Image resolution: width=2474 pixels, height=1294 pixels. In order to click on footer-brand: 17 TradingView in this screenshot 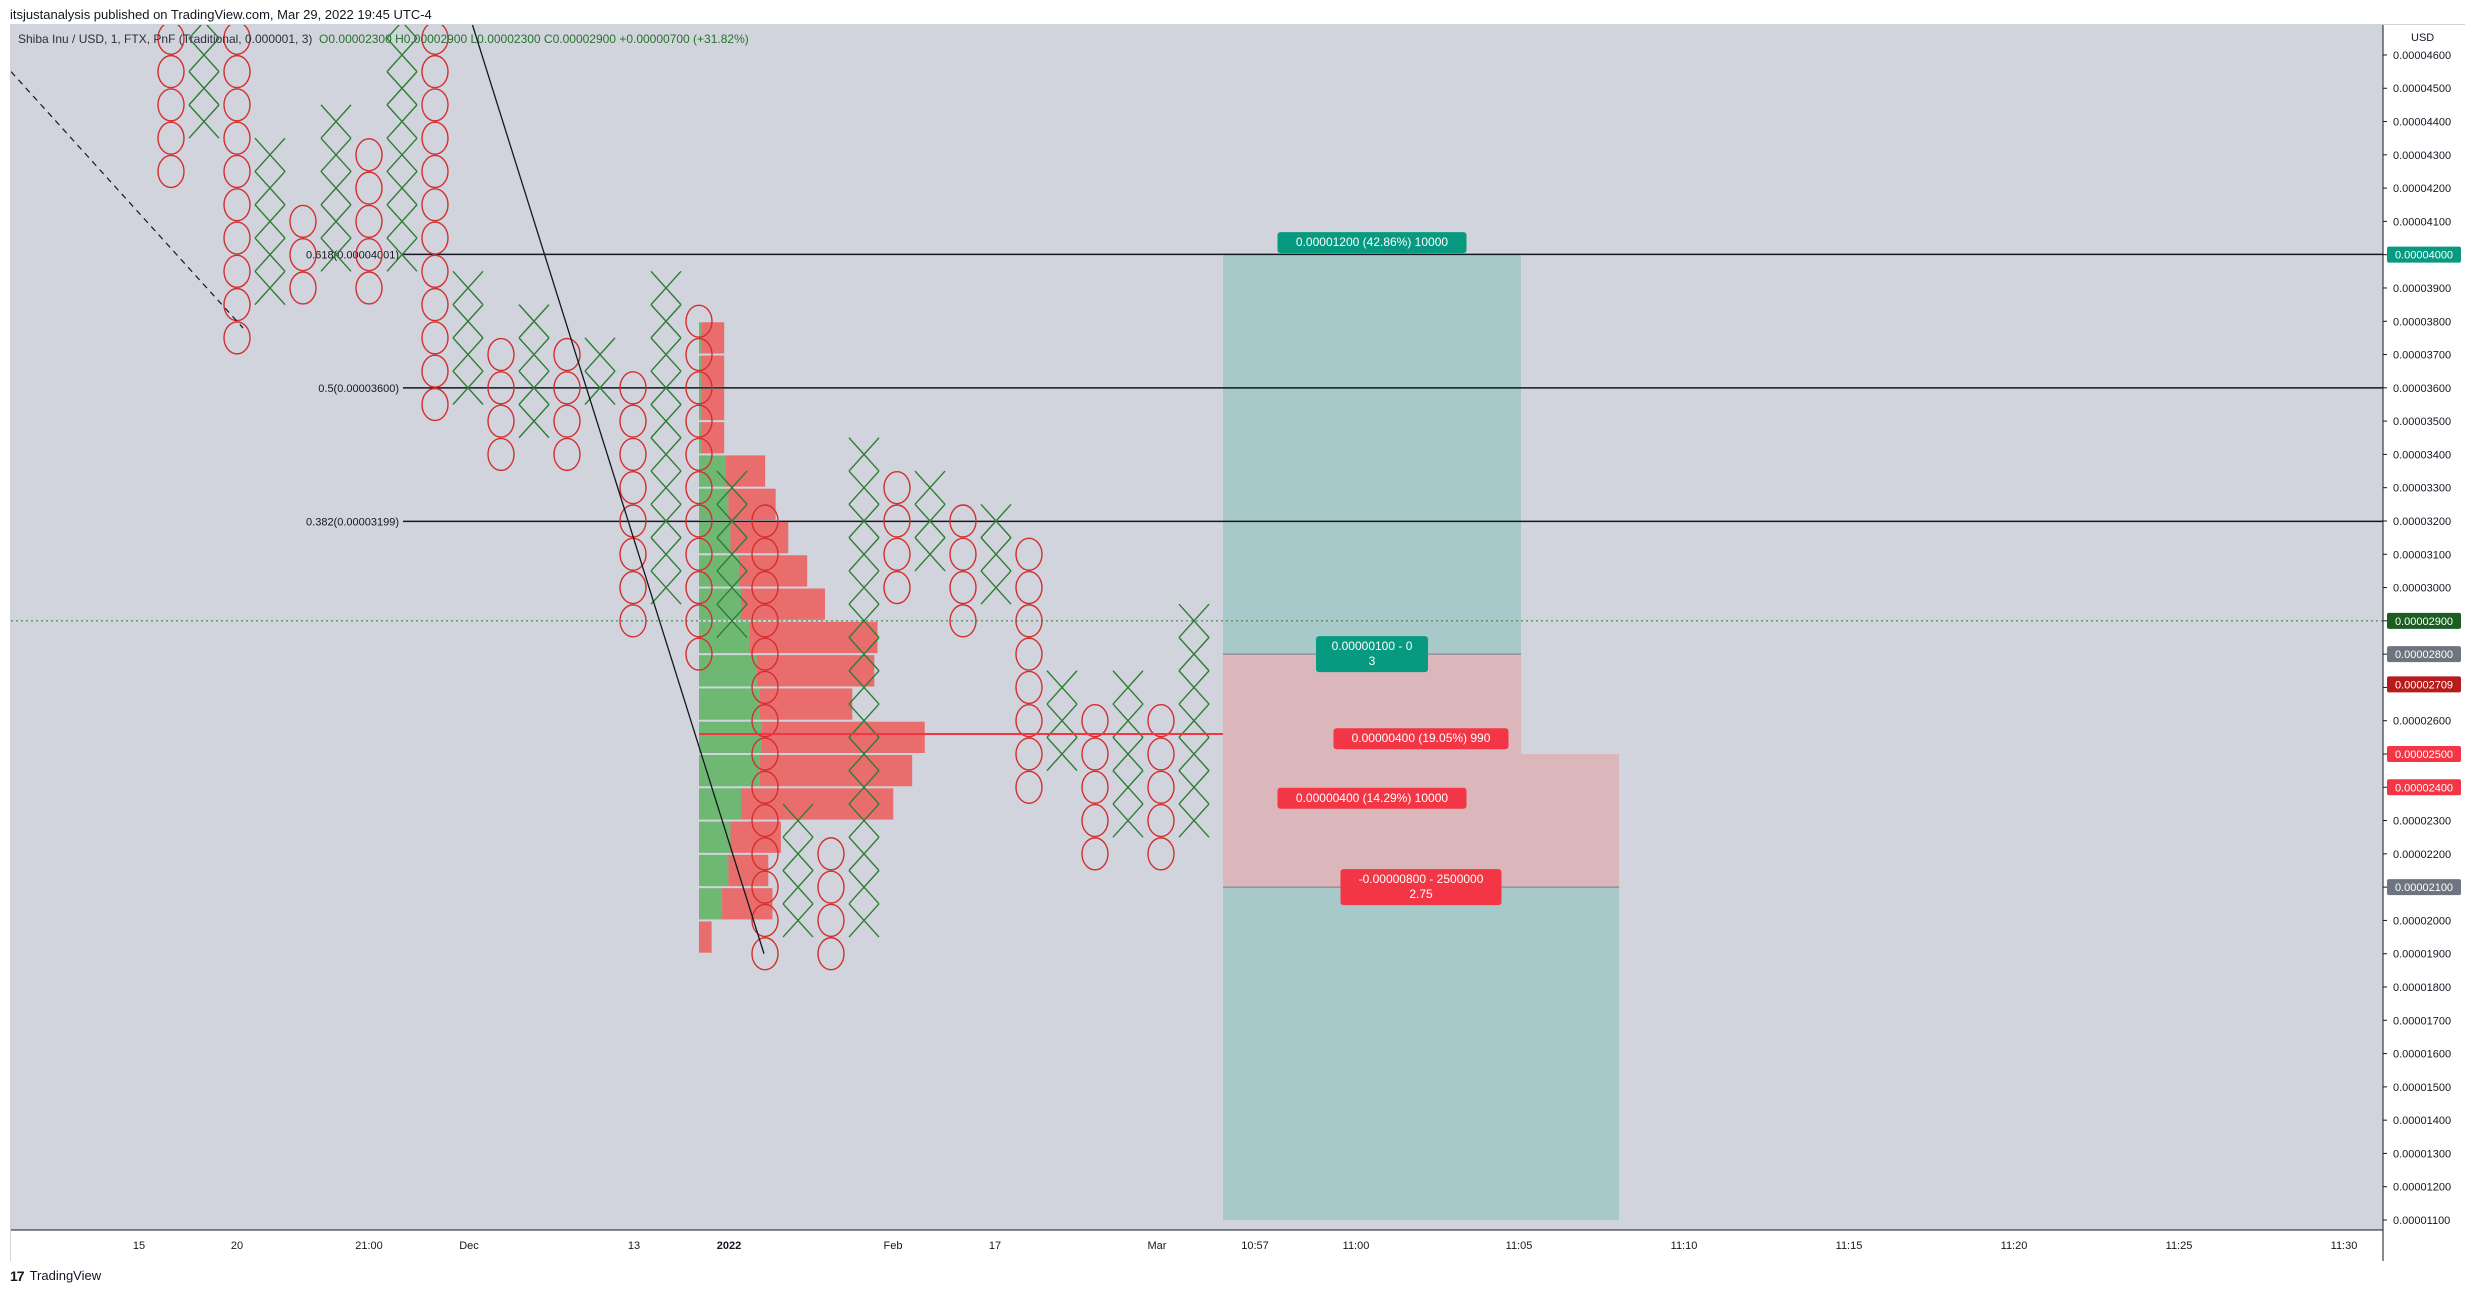, I will do `click(55, 1276)`.